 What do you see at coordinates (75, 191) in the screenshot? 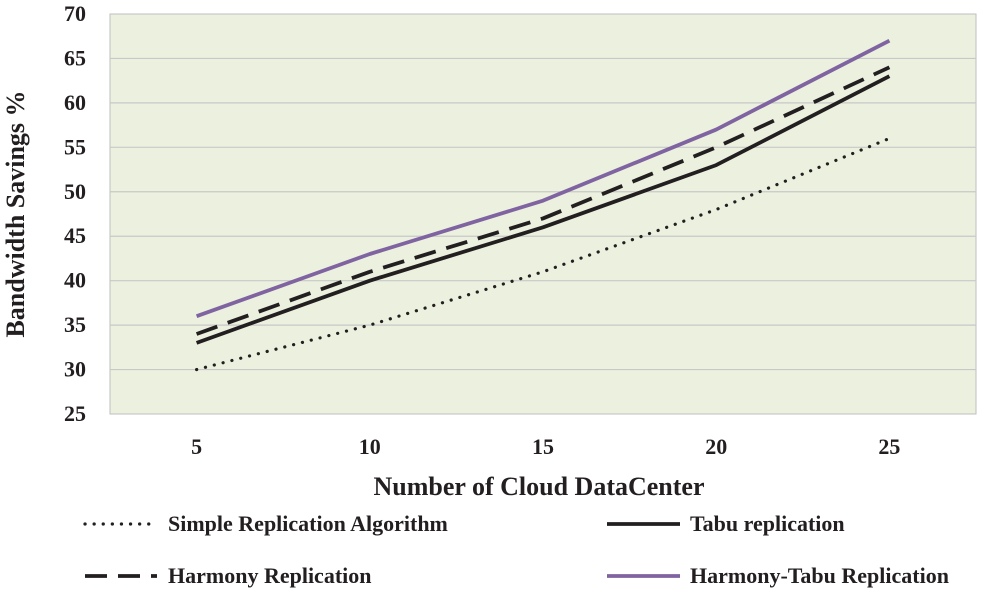
I see `y-tick-label: 50` at bounding box center [75, 191].